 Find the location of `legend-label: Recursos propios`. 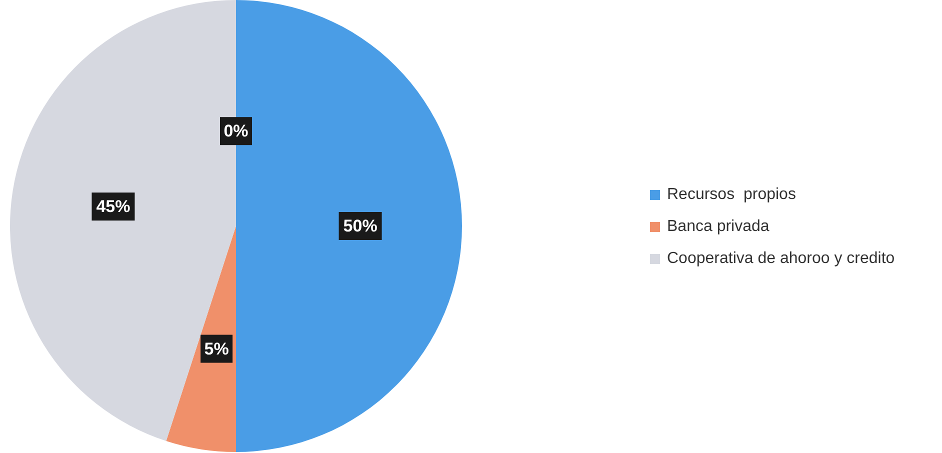

legend-label: Recursos propios is located at coordinates (731, 195).